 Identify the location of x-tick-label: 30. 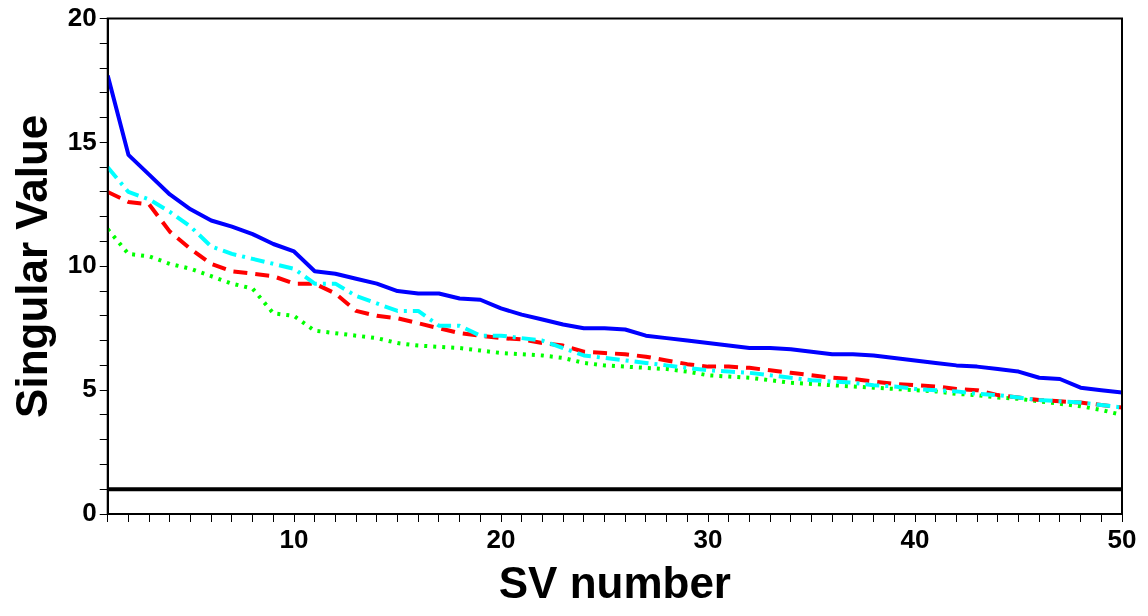
(708, 538).